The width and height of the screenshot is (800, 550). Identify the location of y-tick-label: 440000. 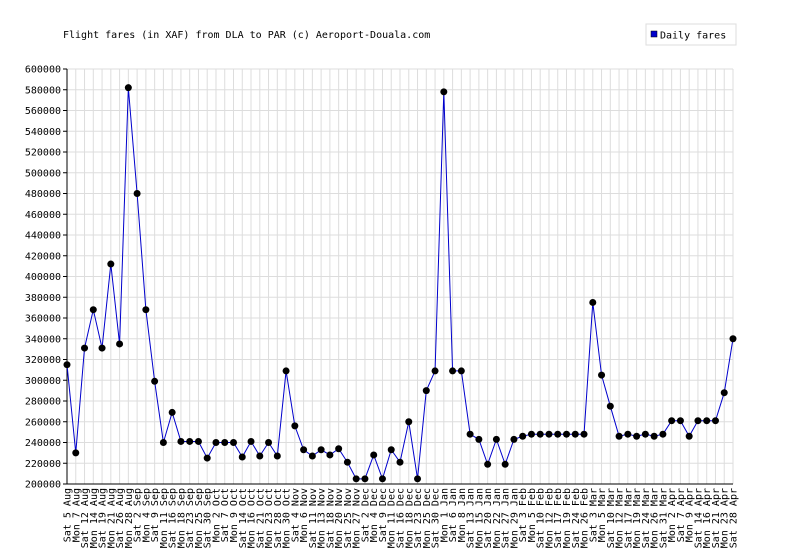
(43, 236).